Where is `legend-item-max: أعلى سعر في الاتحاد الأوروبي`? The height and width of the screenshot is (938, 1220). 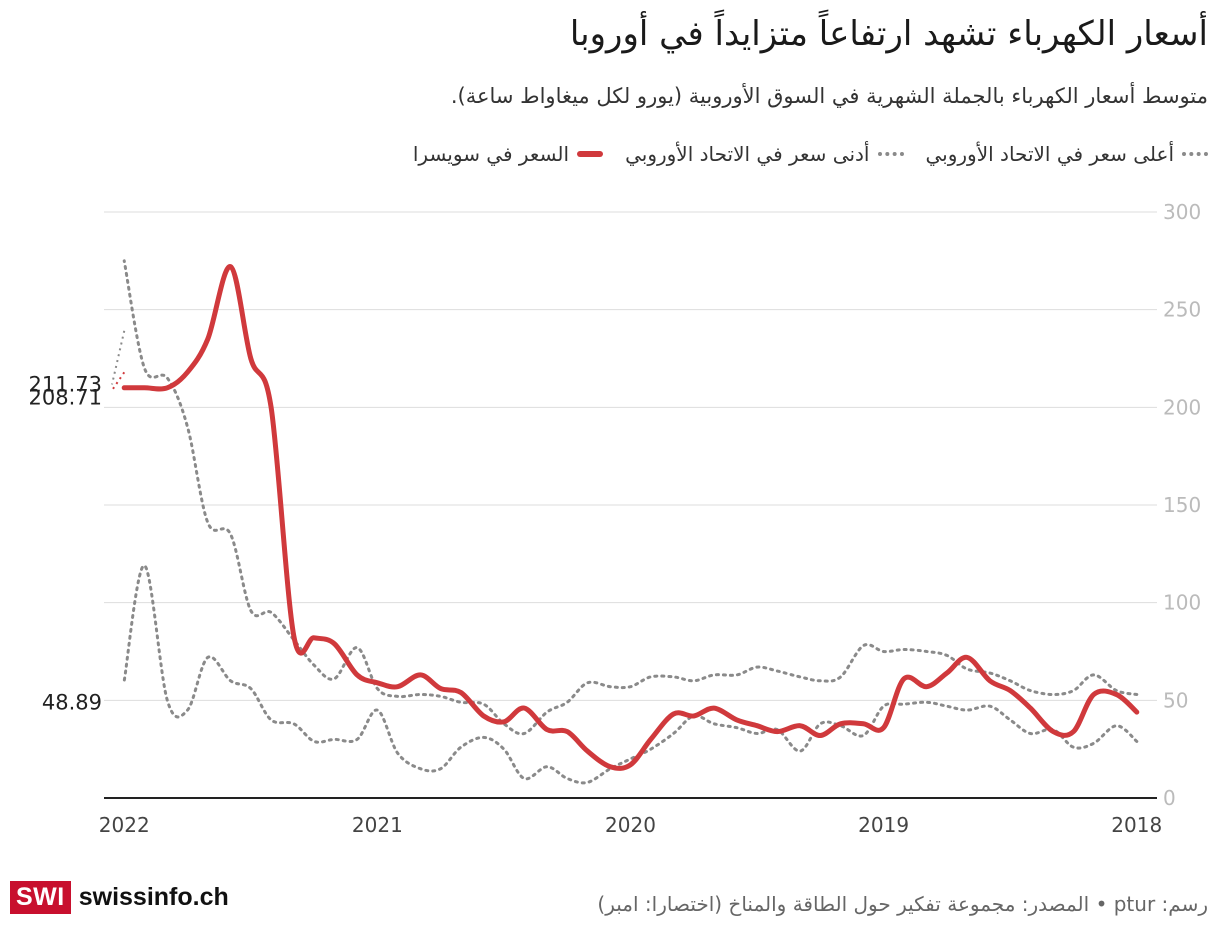
legend-item-max: أعلى سعر في الاتحاد الأوروبي is located at coordinates (1066, 154).